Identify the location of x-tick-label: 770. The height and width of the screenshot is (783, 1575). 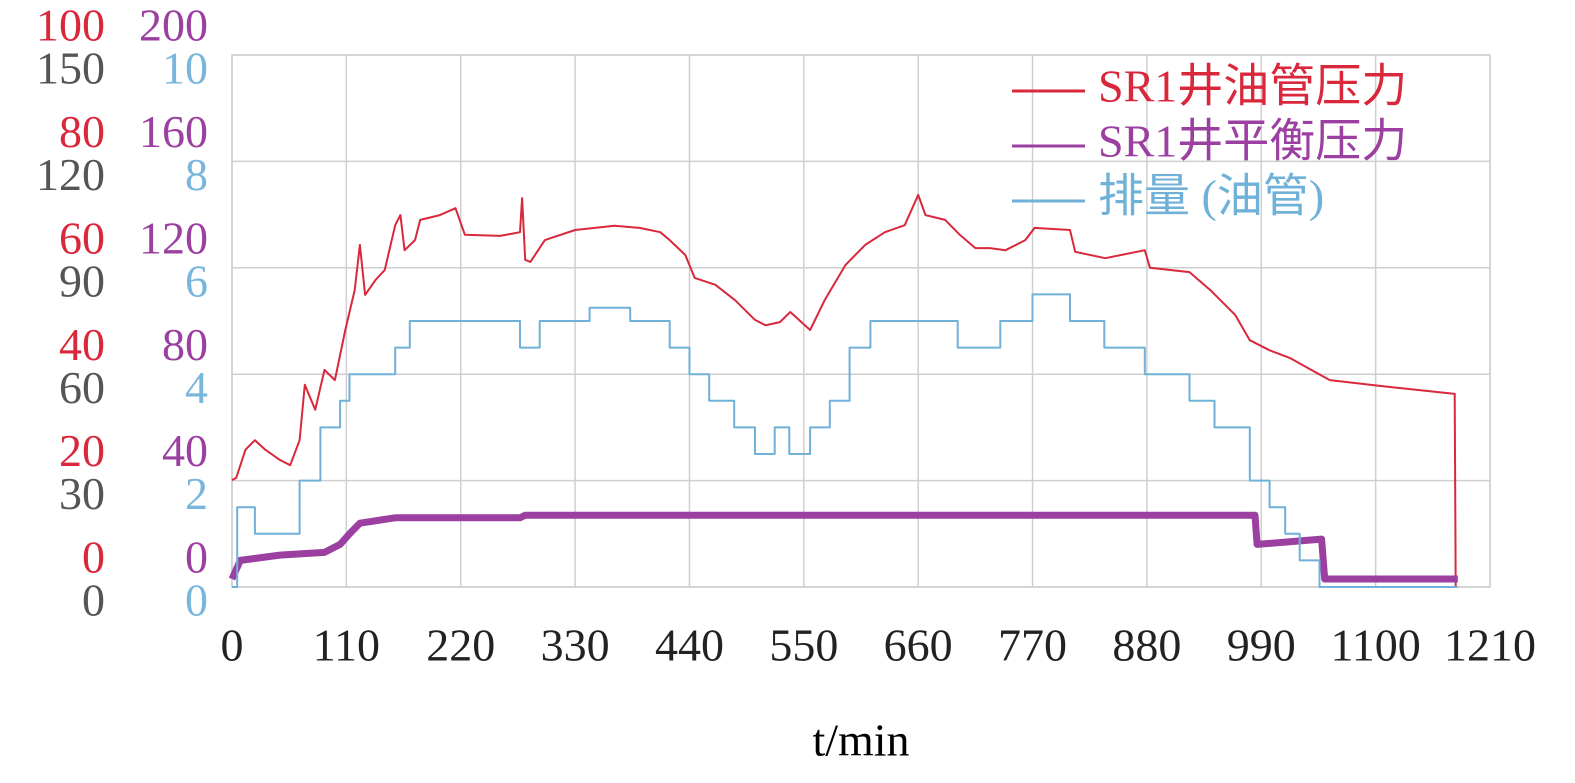
(1032, 645).